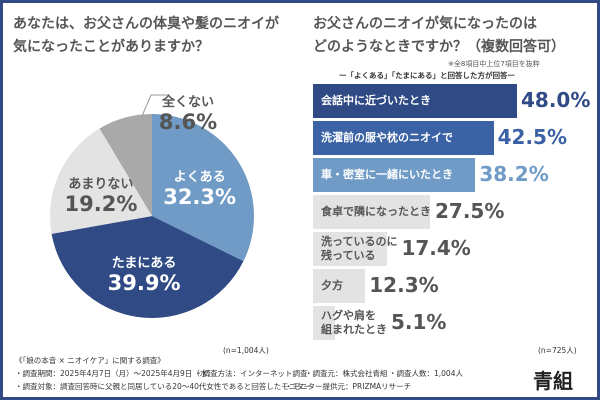 The image size is (600, 400). I want to click on bar-label: 洗っているのに 残っている, so click(359, 248).